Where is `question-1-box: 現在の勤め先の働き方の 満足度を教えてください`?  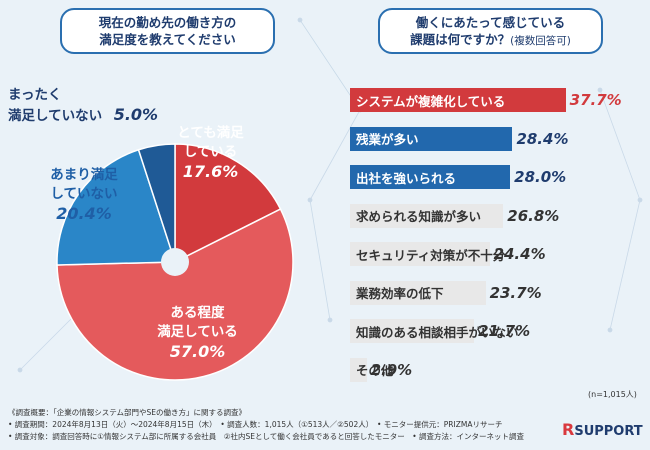
question-1-box: 現在の勤め先の働き方の 満足度を教えてください is located at coordinates (167, 31).